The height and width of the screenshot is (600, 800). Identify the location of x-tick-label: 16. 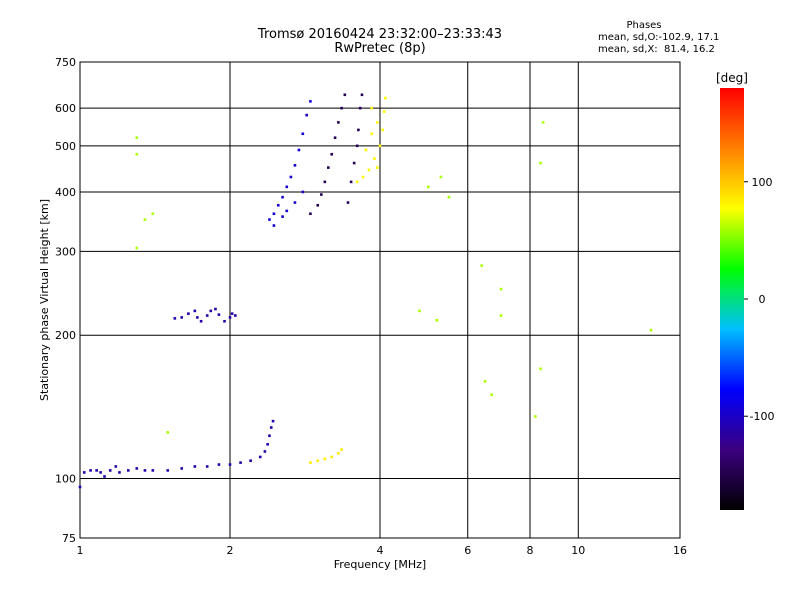
(680, 550).